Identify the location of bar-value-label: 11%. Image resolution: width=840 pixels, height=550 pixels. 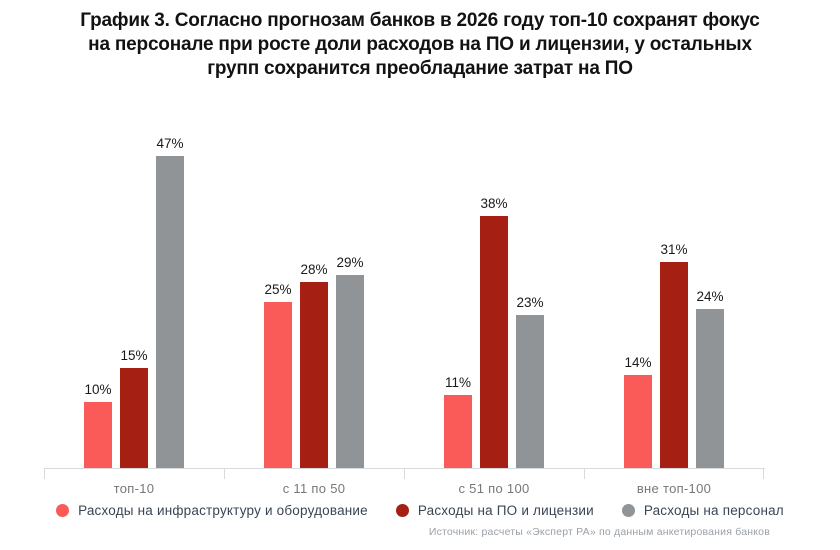
(458, 382).